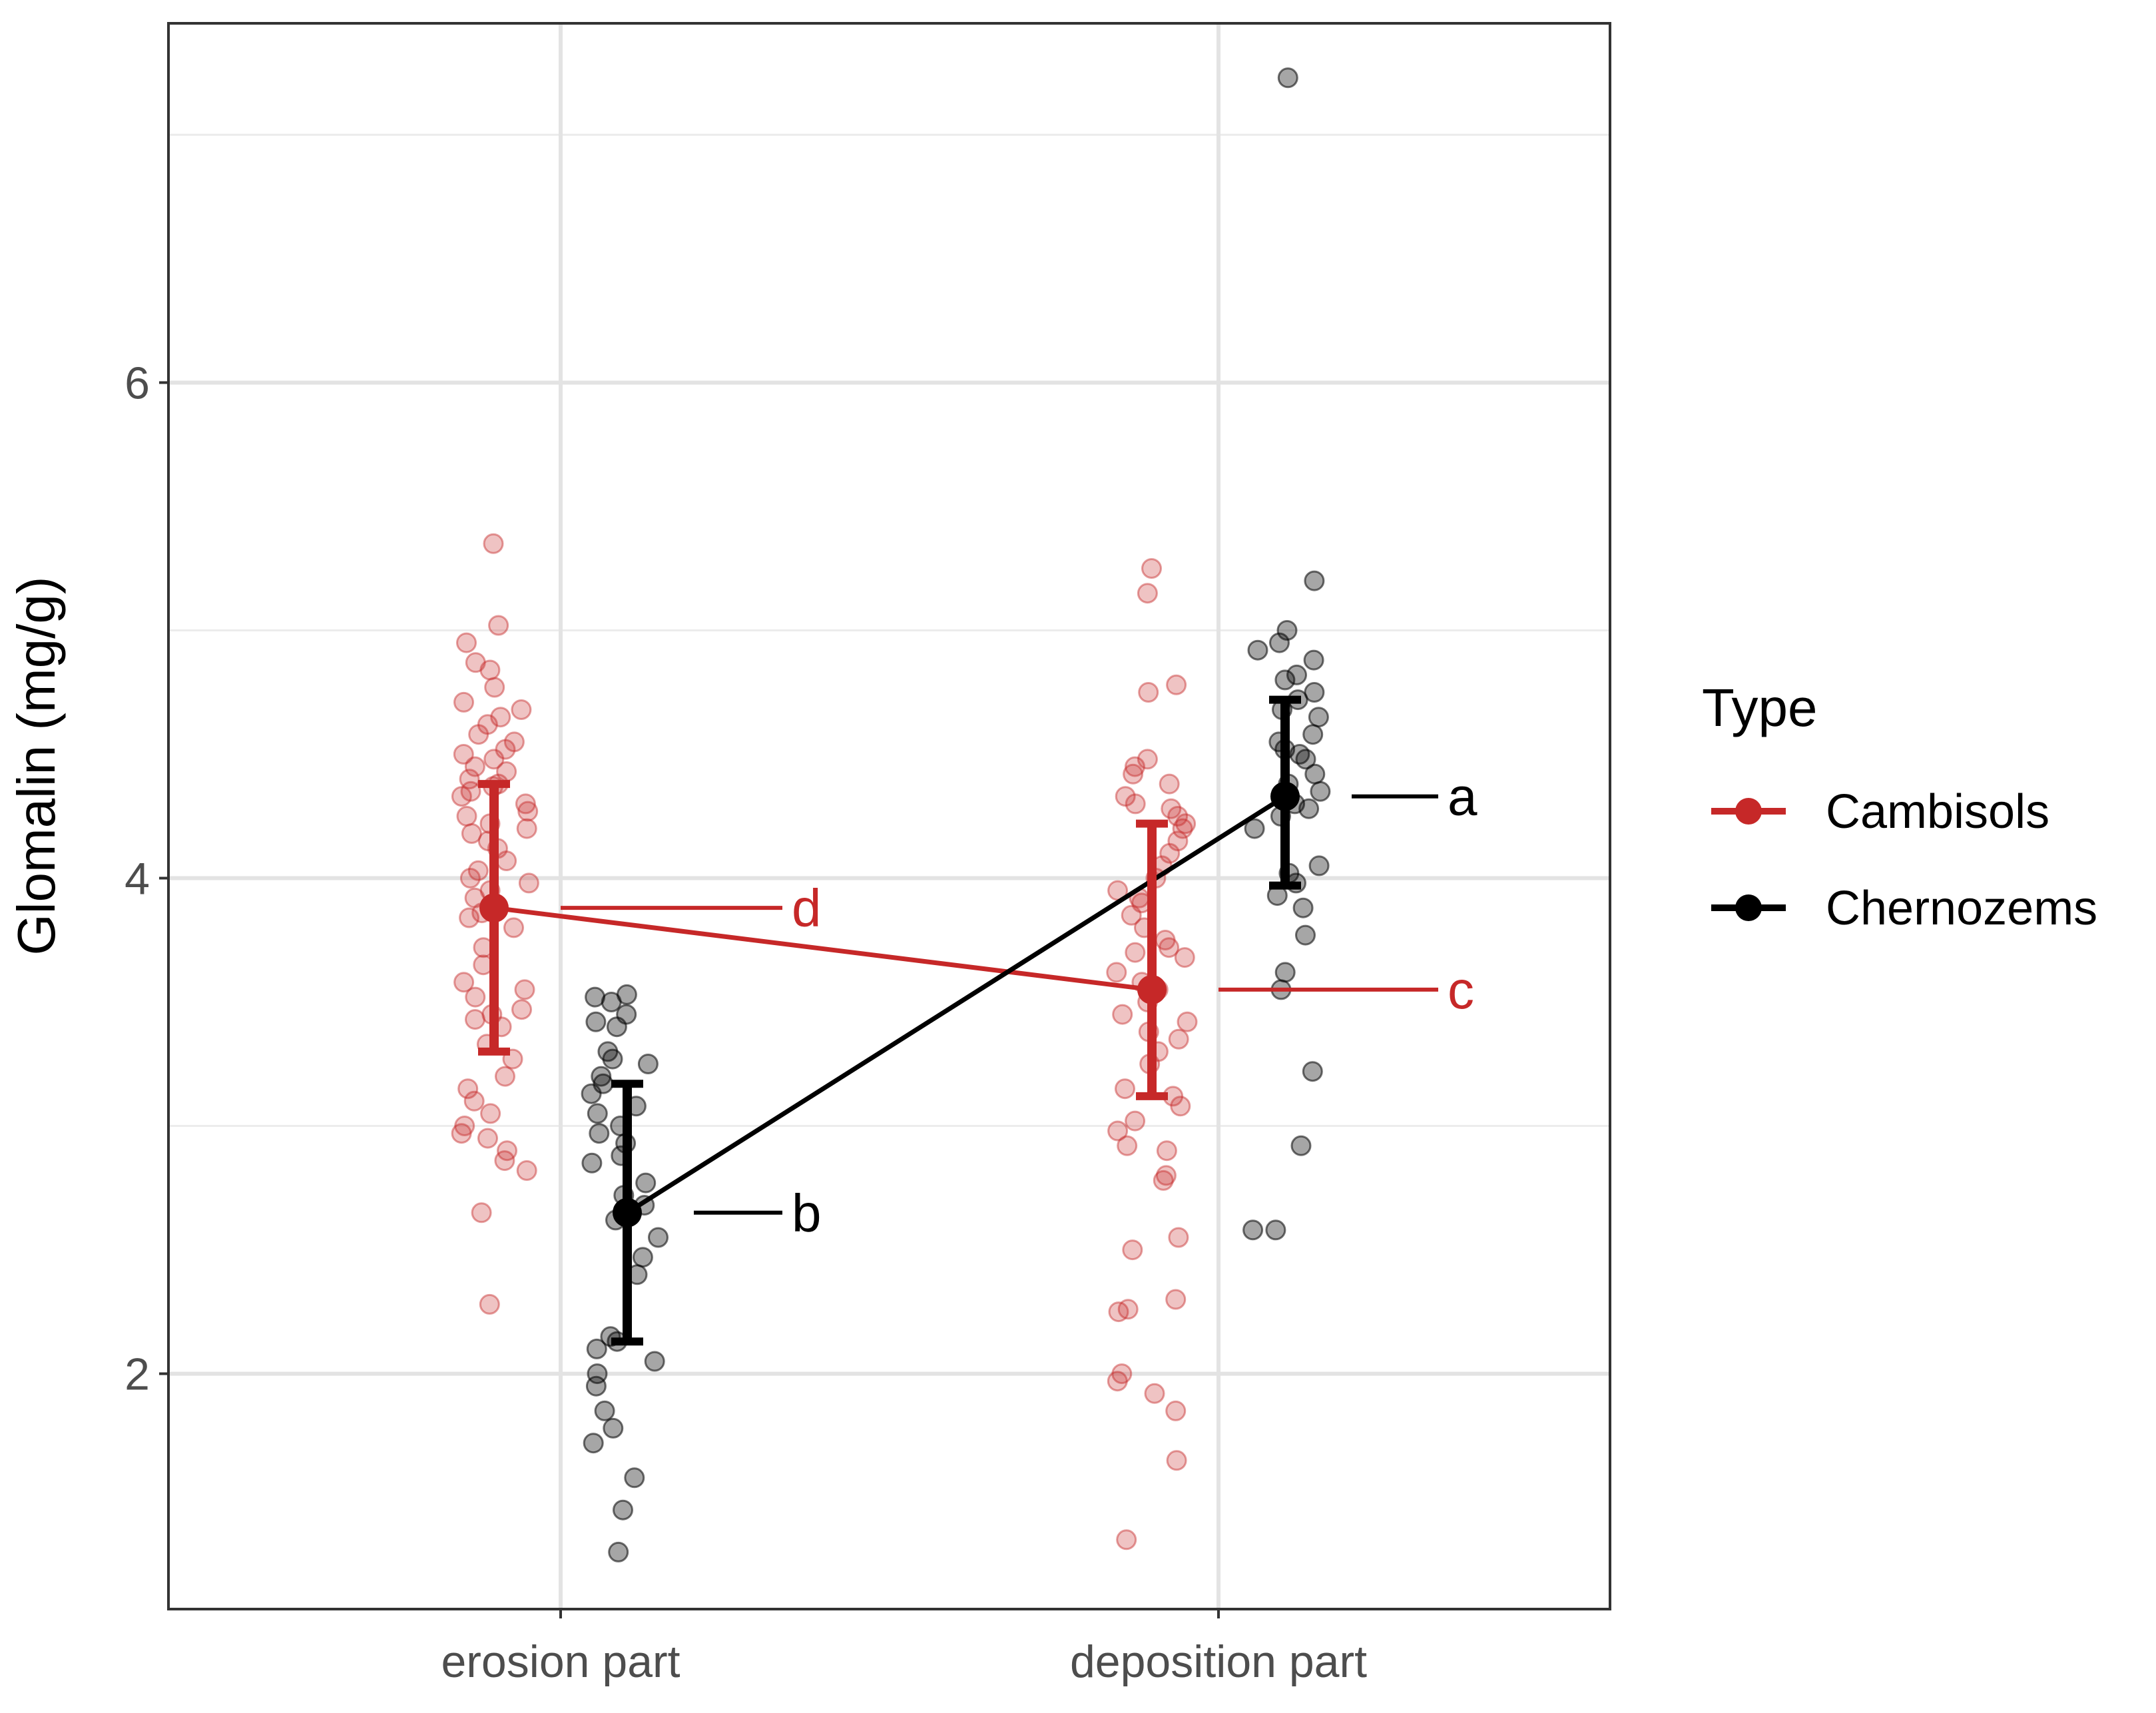  I want to click on y-tick-label: 6, so click(137, 383).